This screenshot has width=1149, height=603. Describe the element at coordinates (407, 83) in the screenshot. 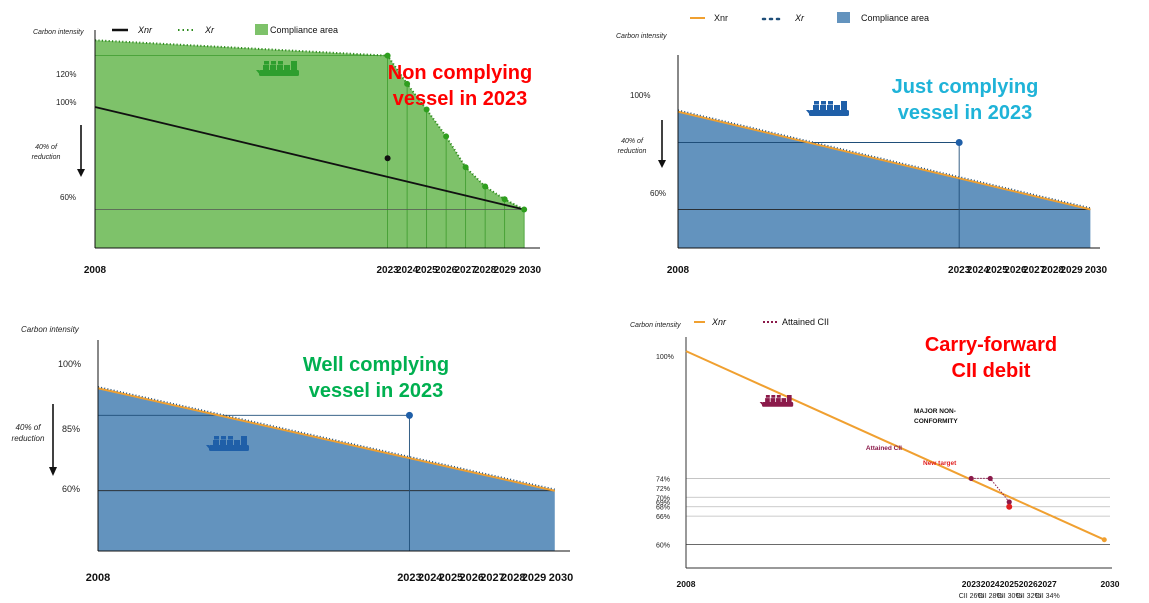

I see `p1-xr-point-2024` at that location.